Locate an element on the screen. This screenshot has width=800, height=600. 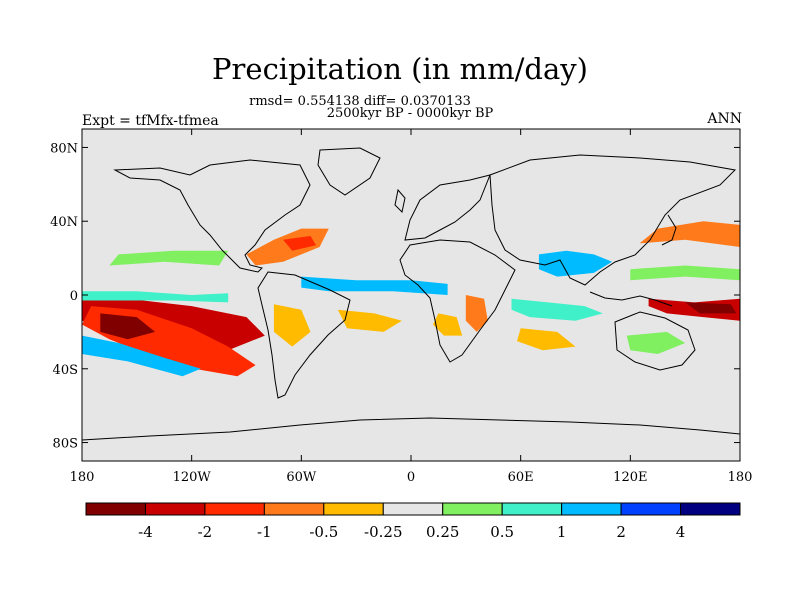
anomaly-west-pacific-core is located at coordinates (711, 308).